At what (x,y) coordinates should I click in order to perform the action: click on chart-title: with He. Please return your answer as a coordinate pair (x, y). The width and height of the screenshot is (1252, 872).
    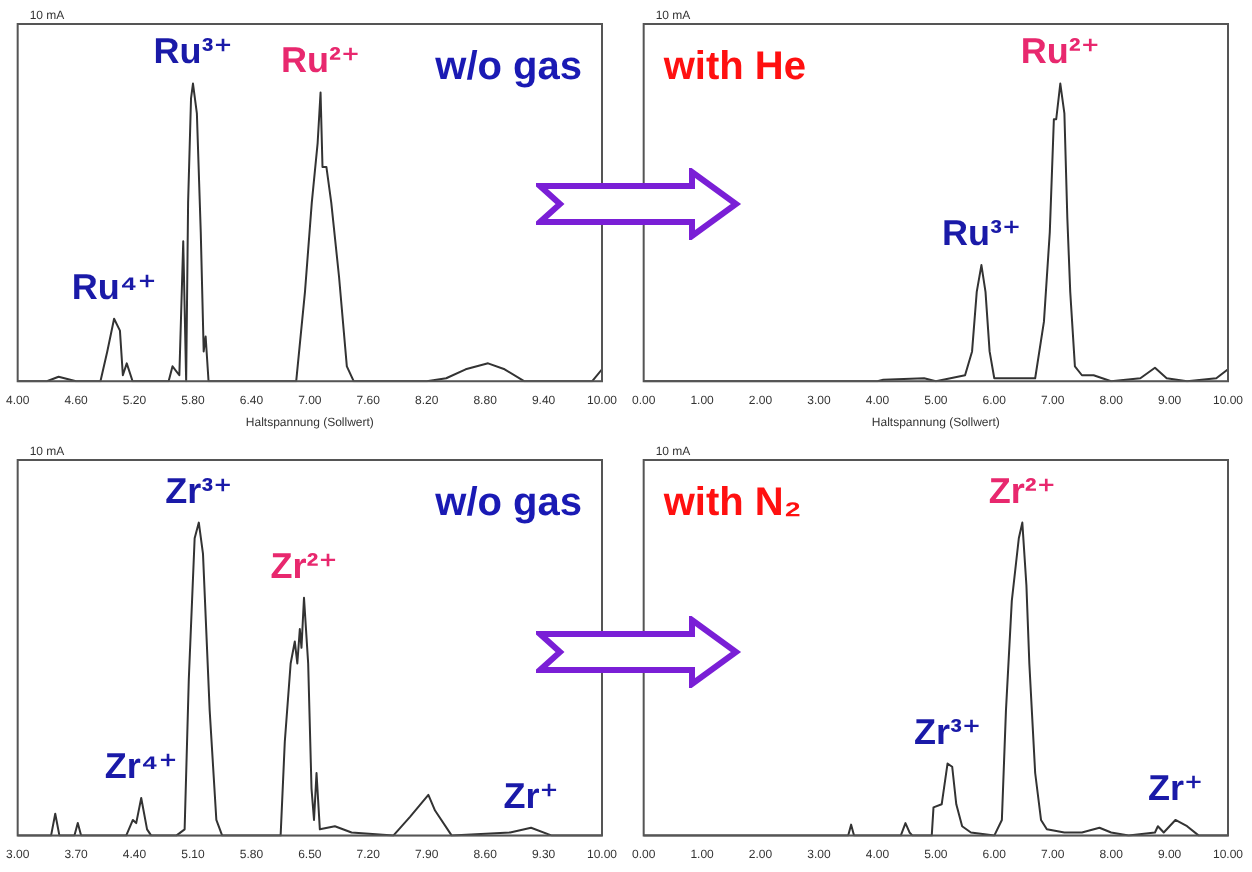
    Looking at the image, I should click on (733, 67).